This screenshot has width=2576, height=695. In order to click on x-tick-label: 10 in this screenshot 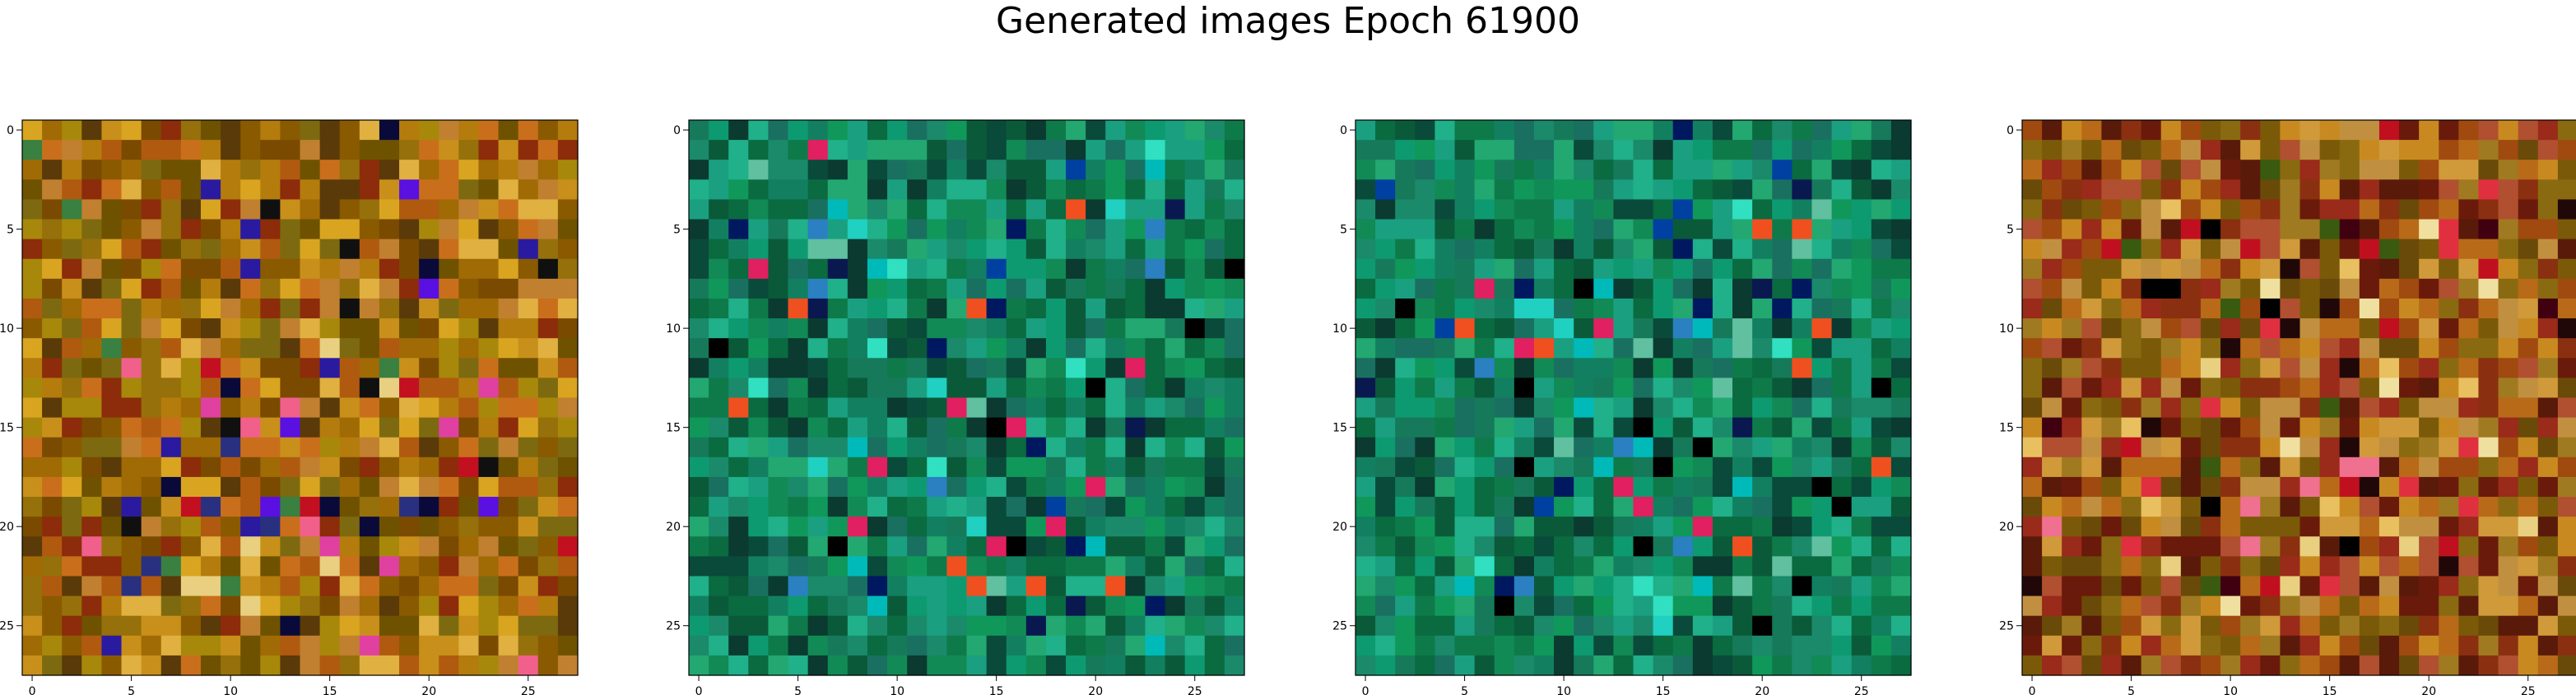, I will do `click(2230, 690)`.